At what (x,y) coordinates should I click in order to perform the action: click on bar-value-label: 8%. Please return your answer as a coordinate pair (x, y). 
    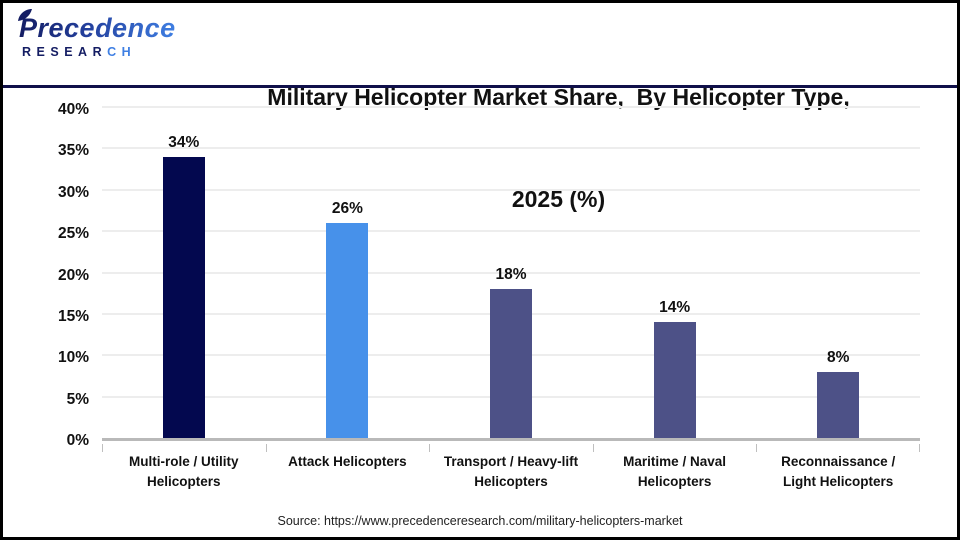
    Looking at the image, I should click on (838, 357).